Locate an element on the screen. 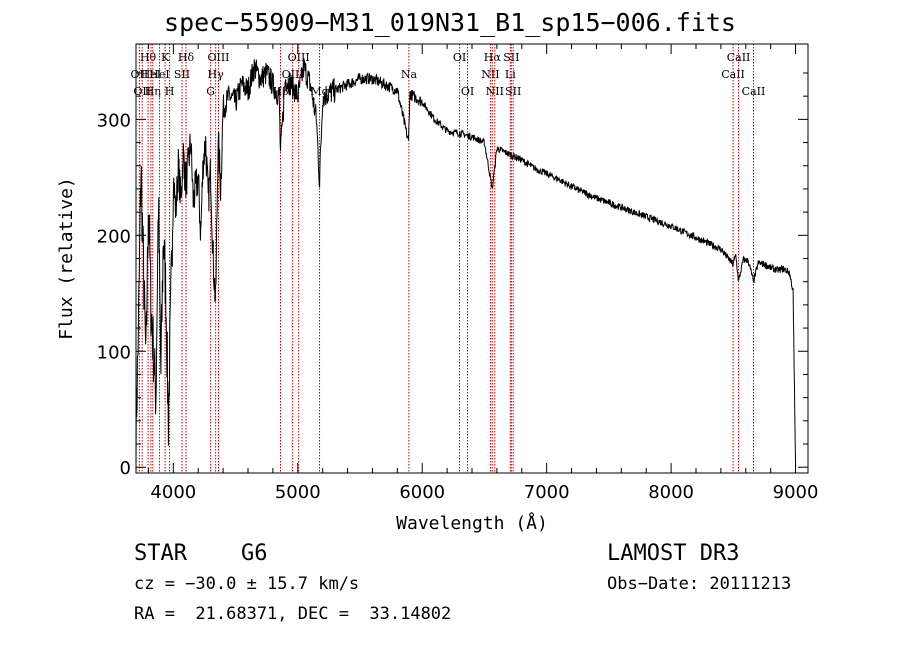  line-marker-label-23: Li is located at coordinates (510, 74).